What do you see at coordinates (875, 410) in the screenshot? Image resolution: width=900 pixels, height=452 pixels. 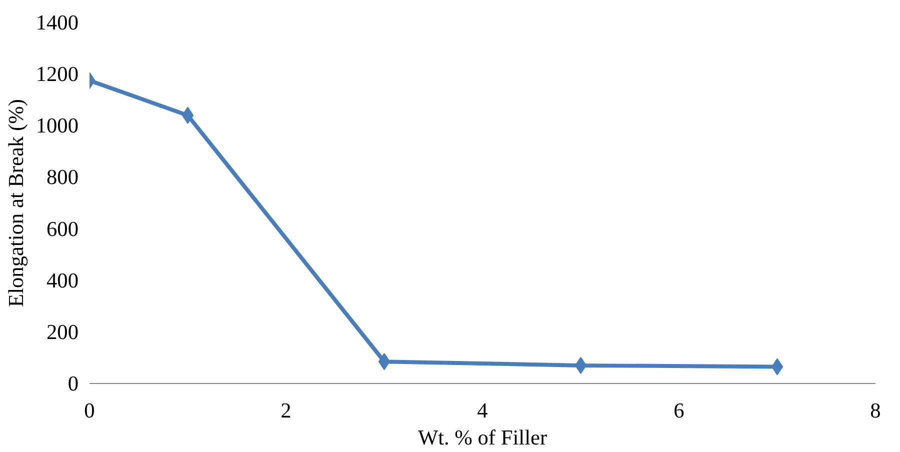 I see `x-tick-label: 8` at bounding box center [875, 410].